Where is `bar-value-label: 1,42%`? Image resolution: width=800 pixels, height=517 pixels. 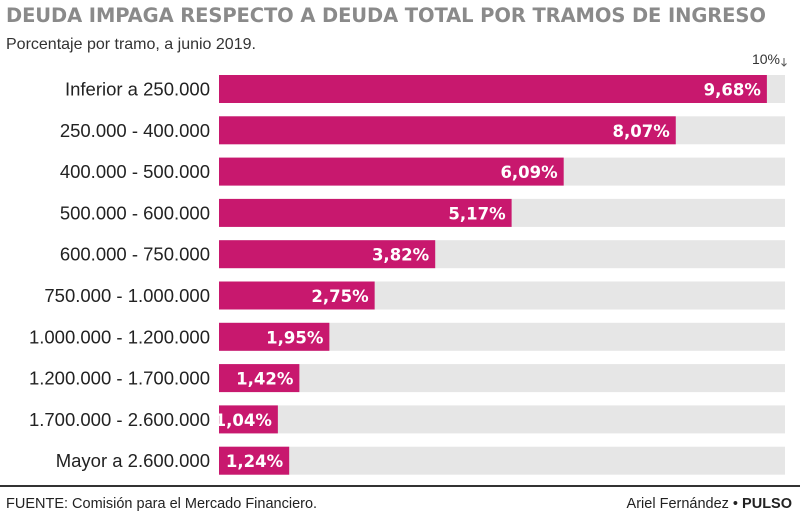 bar-value-label: 1,42% is located at coordinates (265, 379).